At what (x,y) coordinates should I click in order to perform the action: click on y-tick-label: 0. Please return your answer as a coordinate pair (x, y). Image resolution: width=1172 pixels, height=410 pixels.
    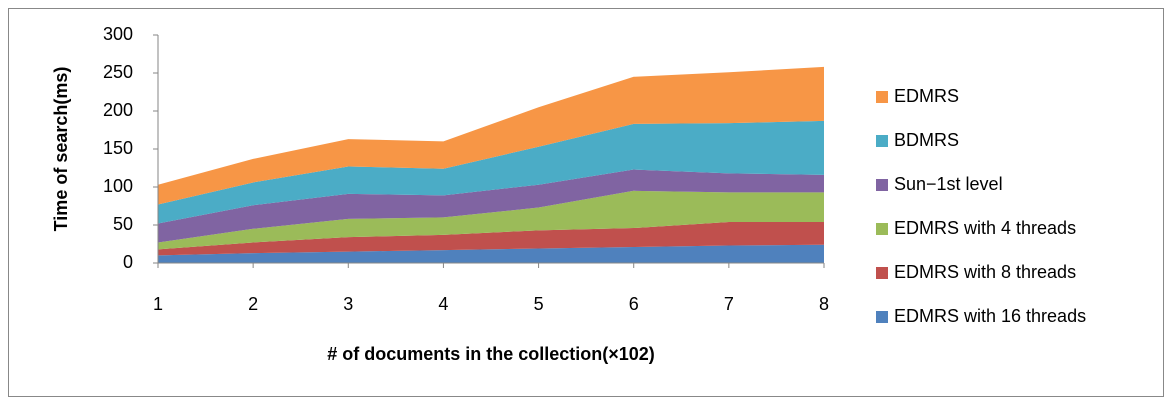
    Looking at the image, I should click on (128, 262).